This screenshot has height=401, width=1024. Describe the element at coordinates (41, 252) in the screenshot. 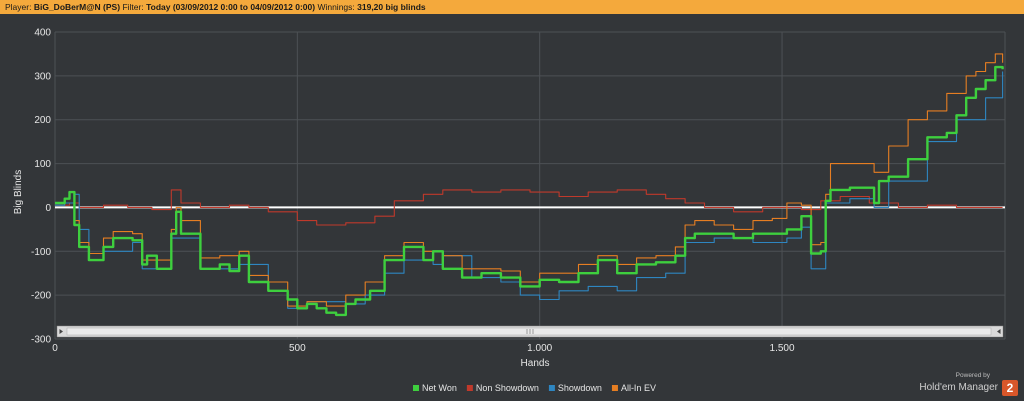

I see `y-tick-label: -100` at that location.